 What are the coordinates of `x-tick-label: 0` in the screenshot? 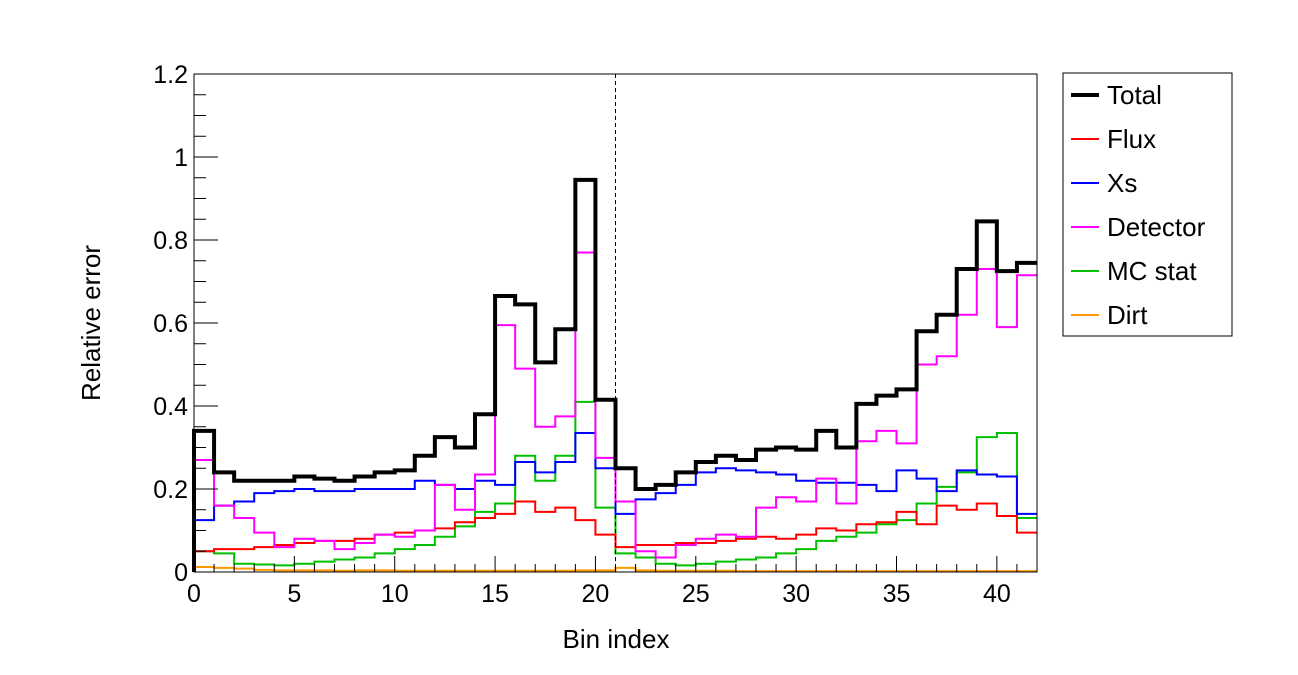 It's located at (194, 594).